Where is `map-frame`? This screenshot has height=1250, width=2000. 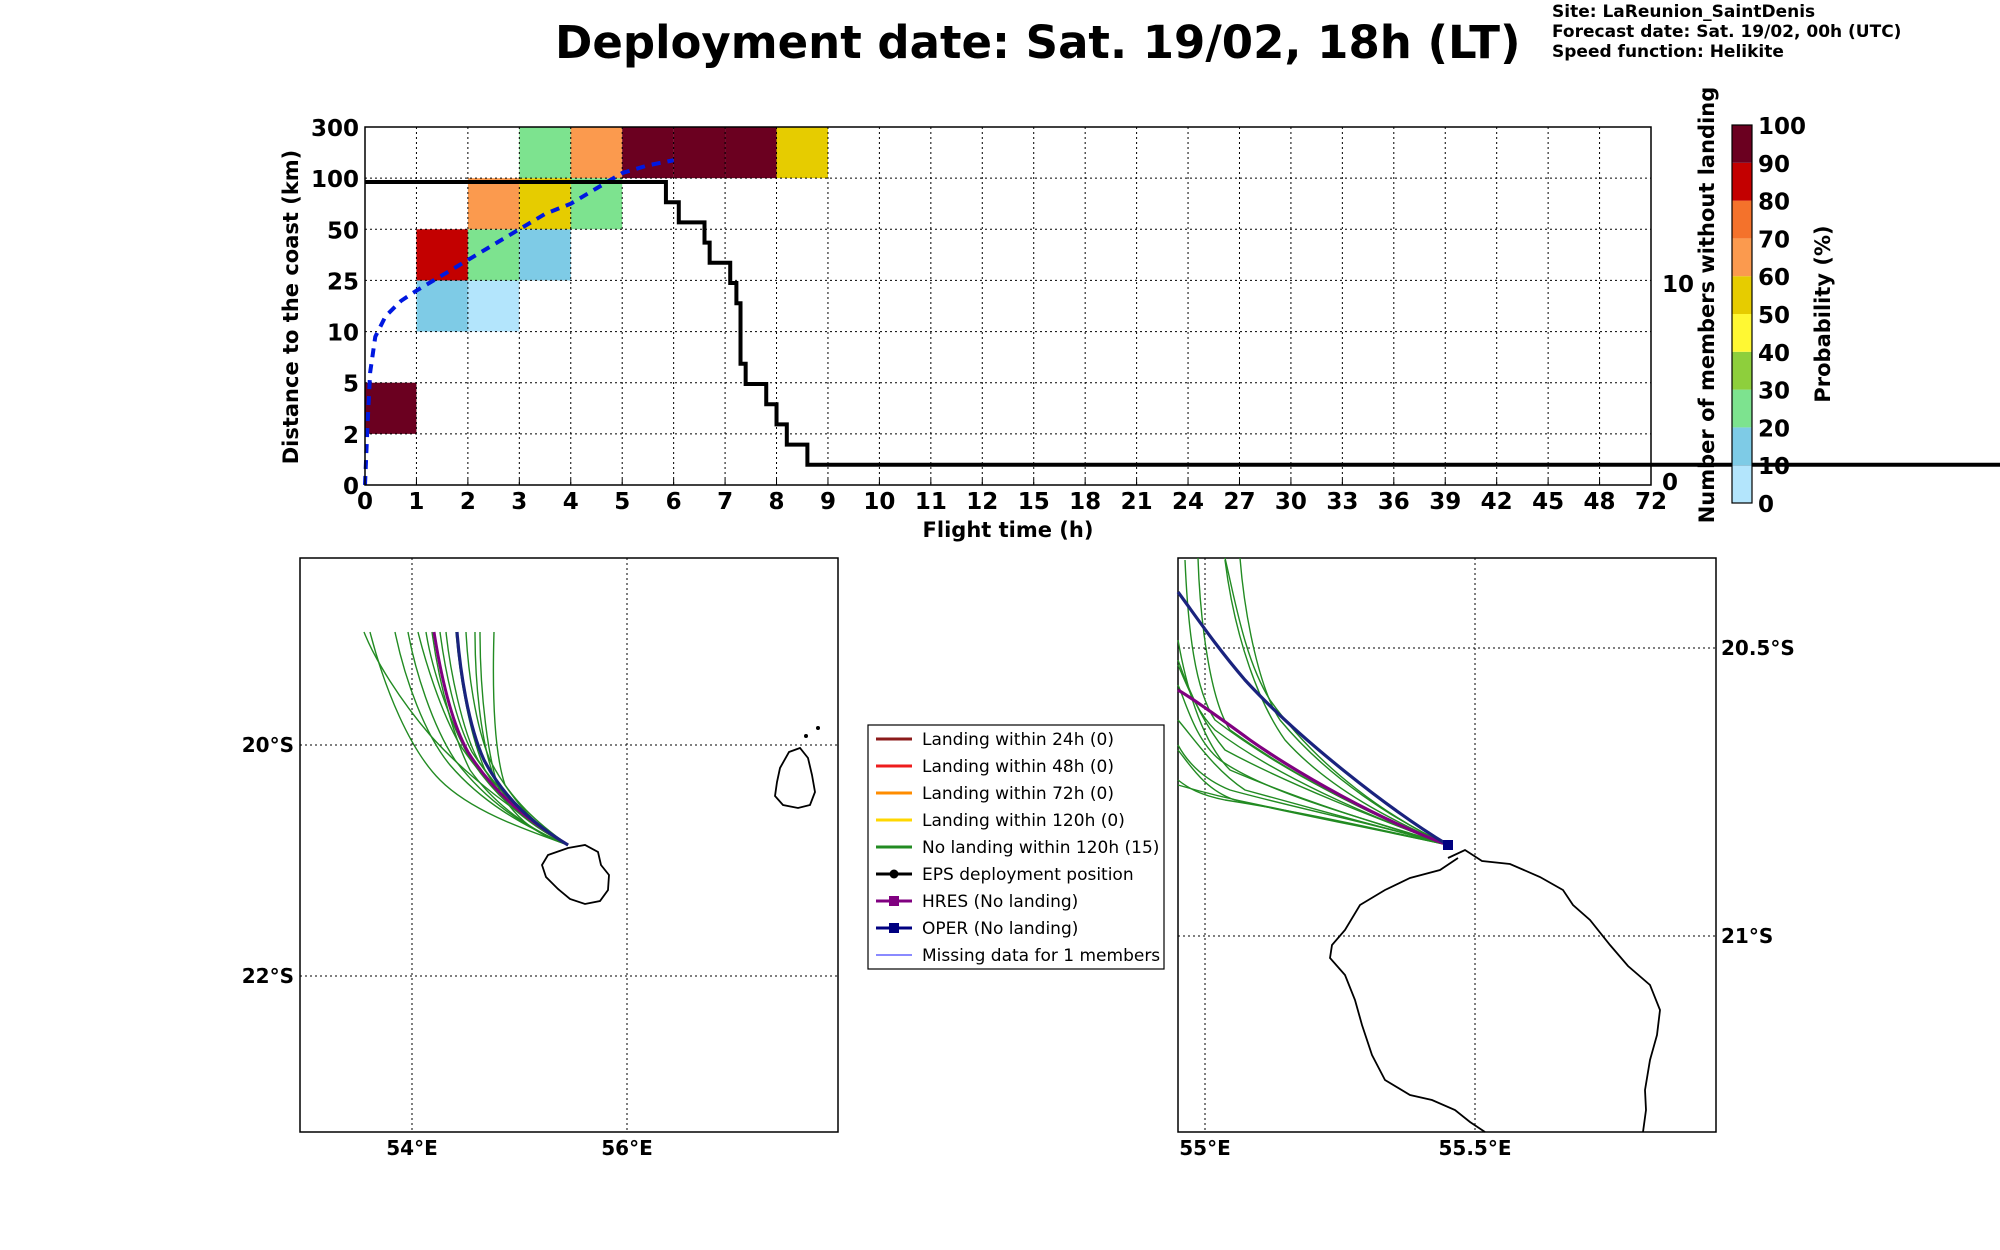
map-frame is located at coordinates (569, 845).